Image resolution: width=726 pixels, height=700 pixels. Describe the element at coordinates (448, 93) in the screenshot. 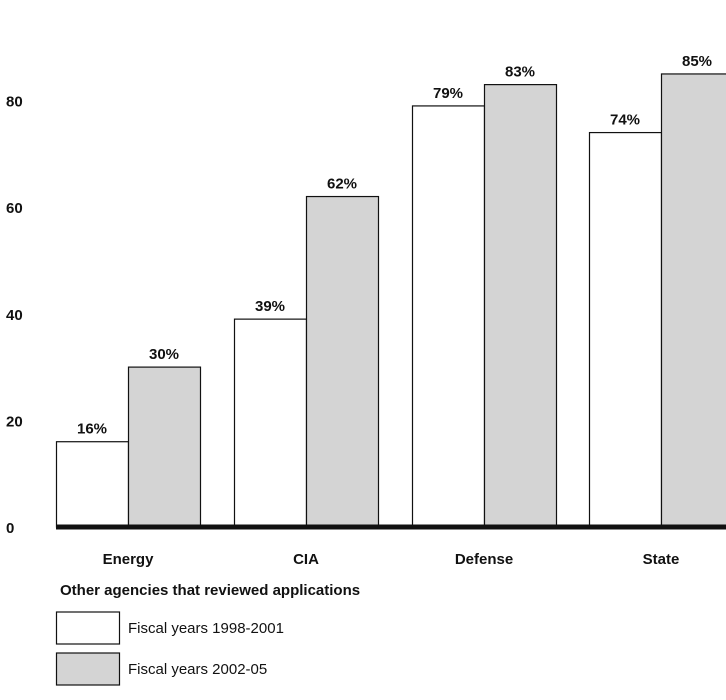

I see `data-label: 79%` at that location.